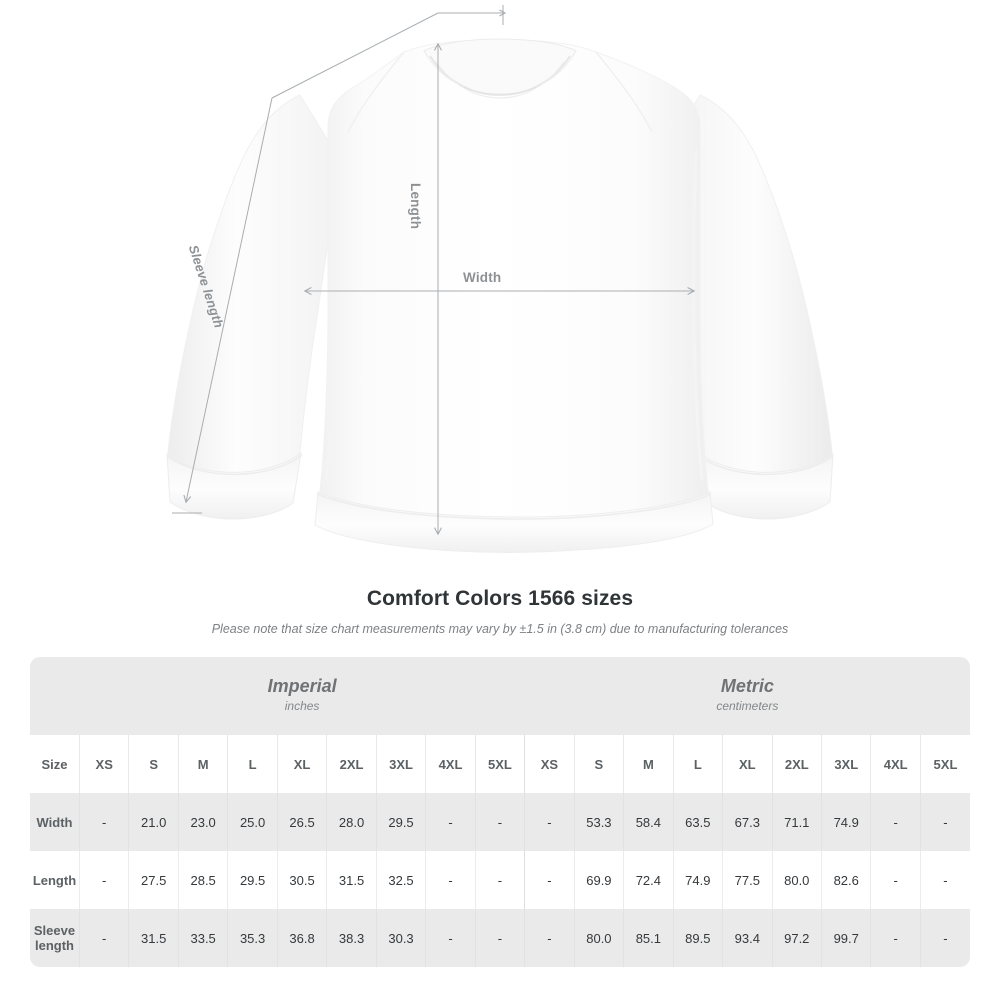  Describe the element at coordinates (648, 764) in the screenshot. I see `col-header-metric-m: M` at that location.